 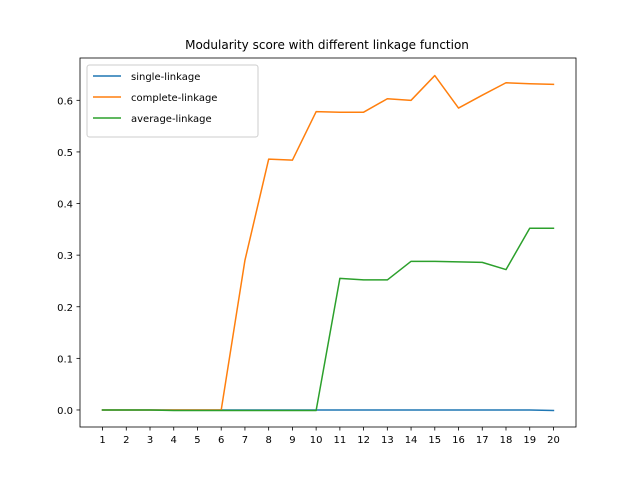 I want to click on x-tick-label: 4, so click(x=174, y=440).